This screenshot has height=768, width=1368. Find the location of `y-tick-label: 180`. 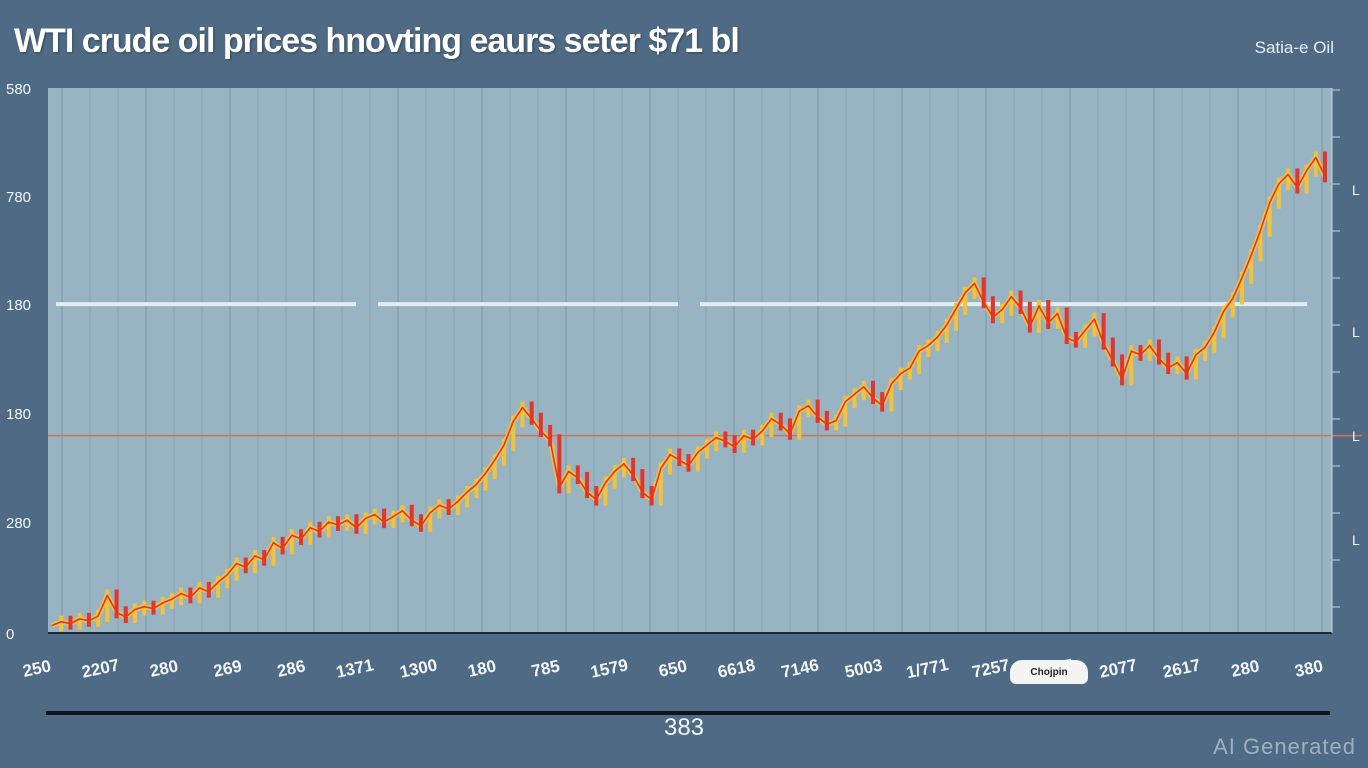

y-tick-label: 180 is located at coordinates (18, 305).